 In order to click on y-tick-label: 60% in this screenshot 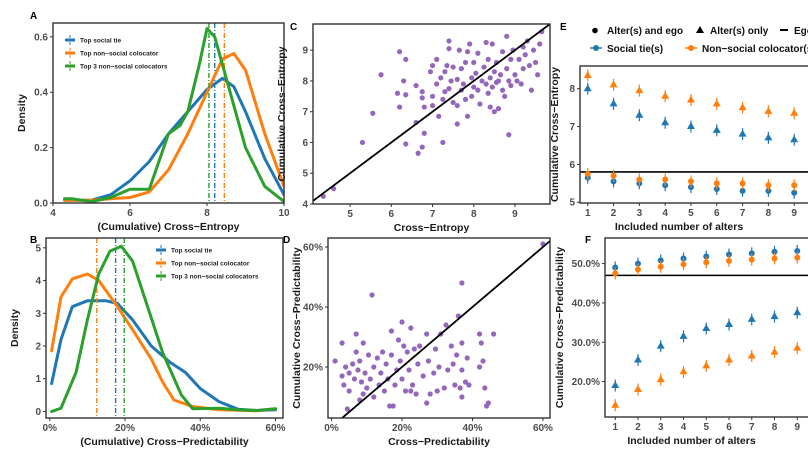, I will do `click(313, 248)`.